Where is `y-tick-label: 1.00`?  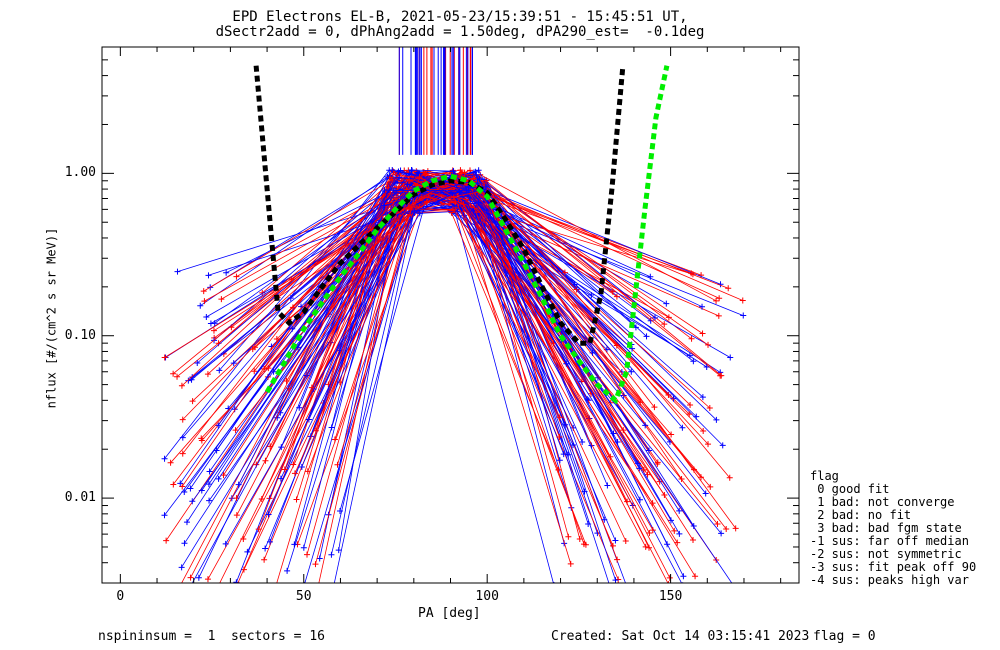
y-tick-label: 1.00 is located at coordinates (80, 173).